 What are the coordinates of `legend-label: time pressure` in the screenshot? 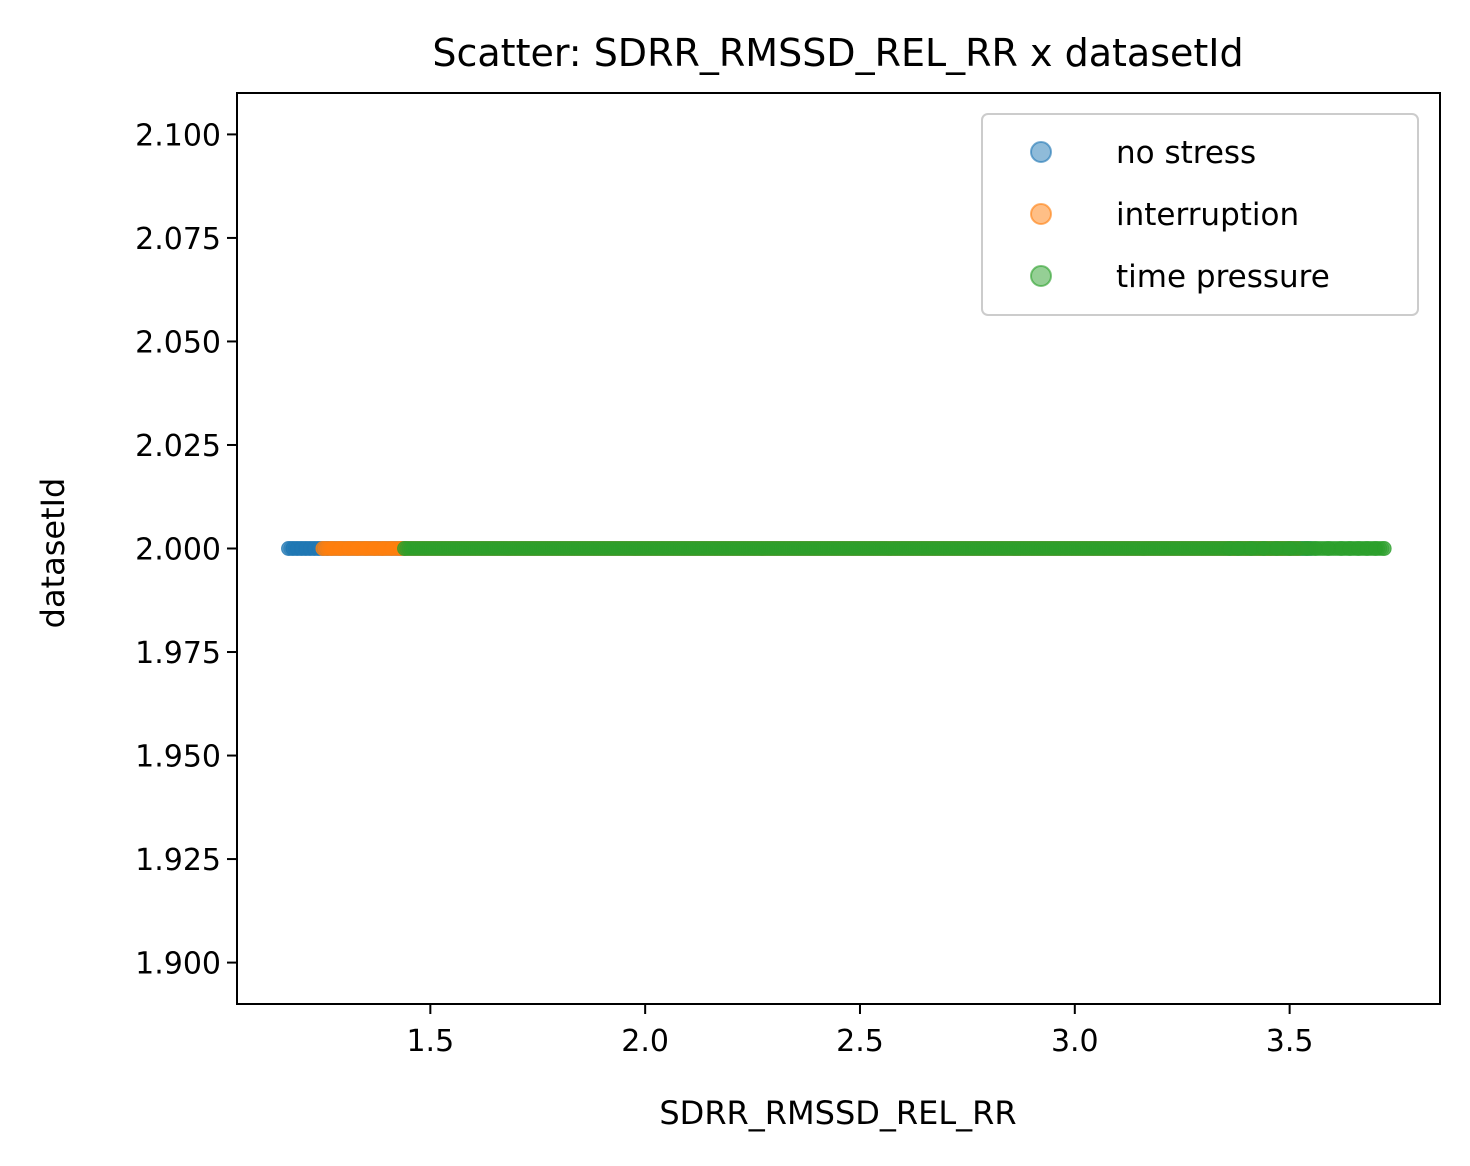 It's located at (1223, 277).